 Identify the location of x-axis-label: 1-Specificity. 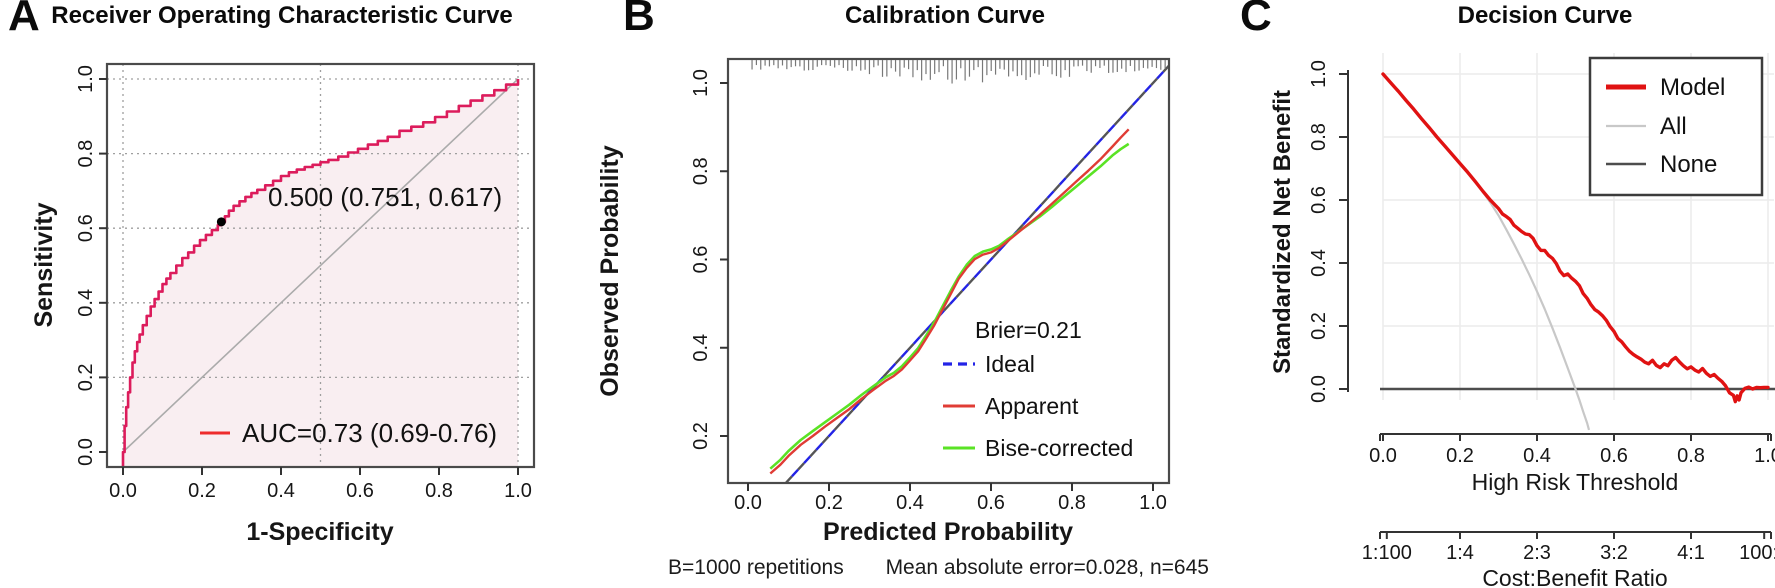
(319, 532).